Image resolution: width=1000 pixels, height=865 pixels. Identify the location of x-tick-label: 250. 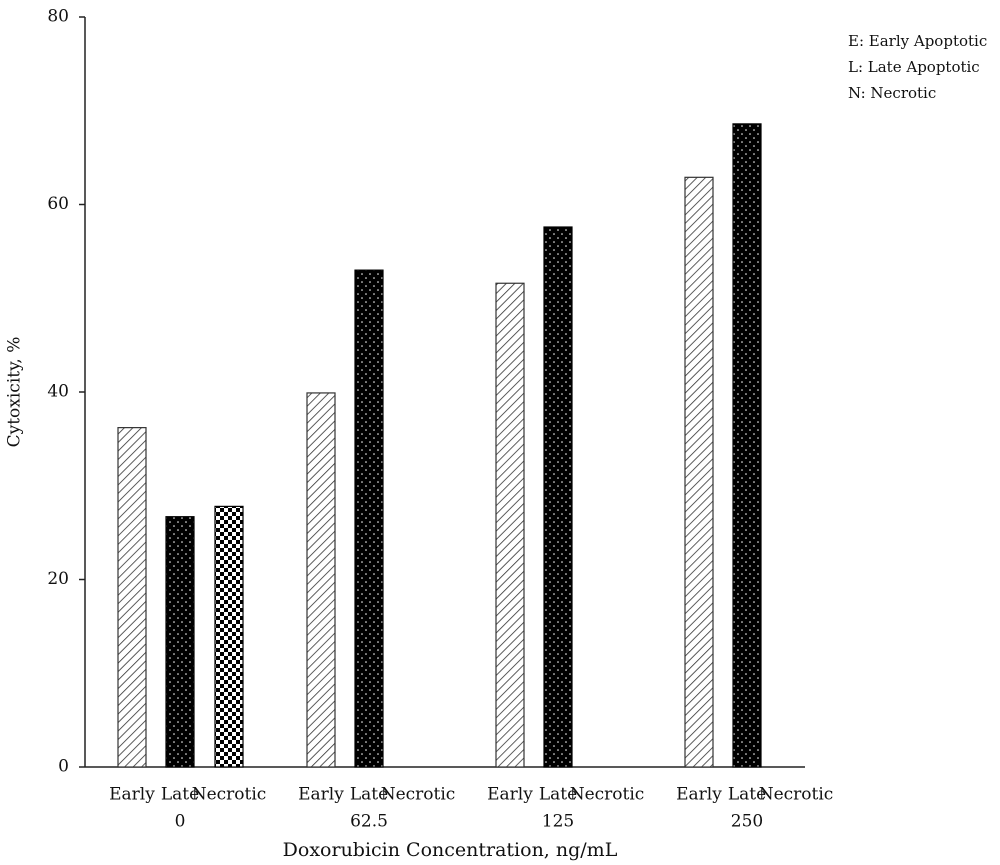
(747, 822).